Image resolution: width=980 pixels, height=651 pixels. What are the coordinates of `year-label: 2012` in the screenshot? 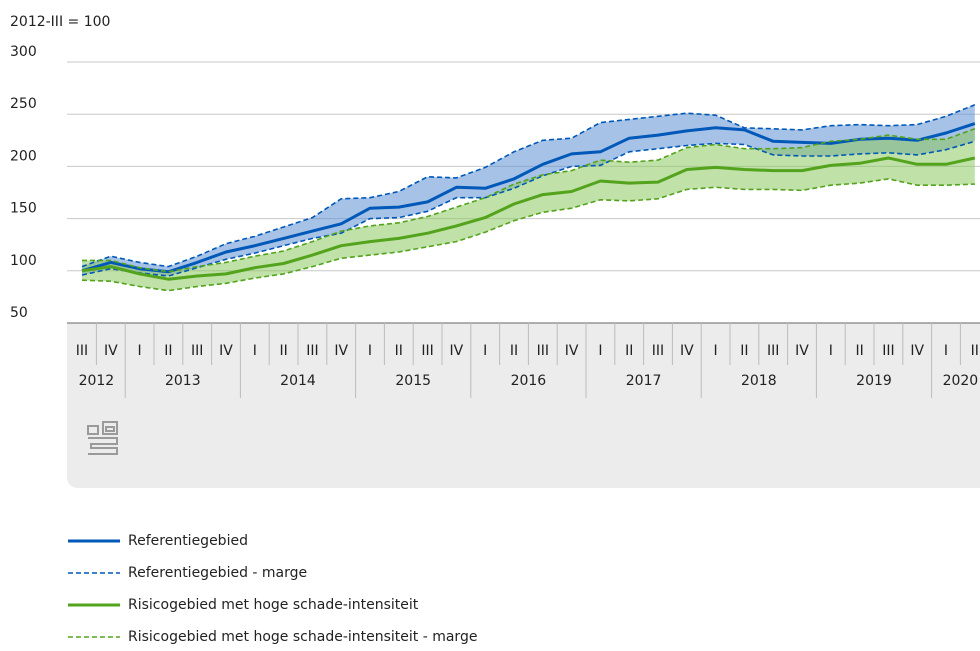 It's located at (97, 381).